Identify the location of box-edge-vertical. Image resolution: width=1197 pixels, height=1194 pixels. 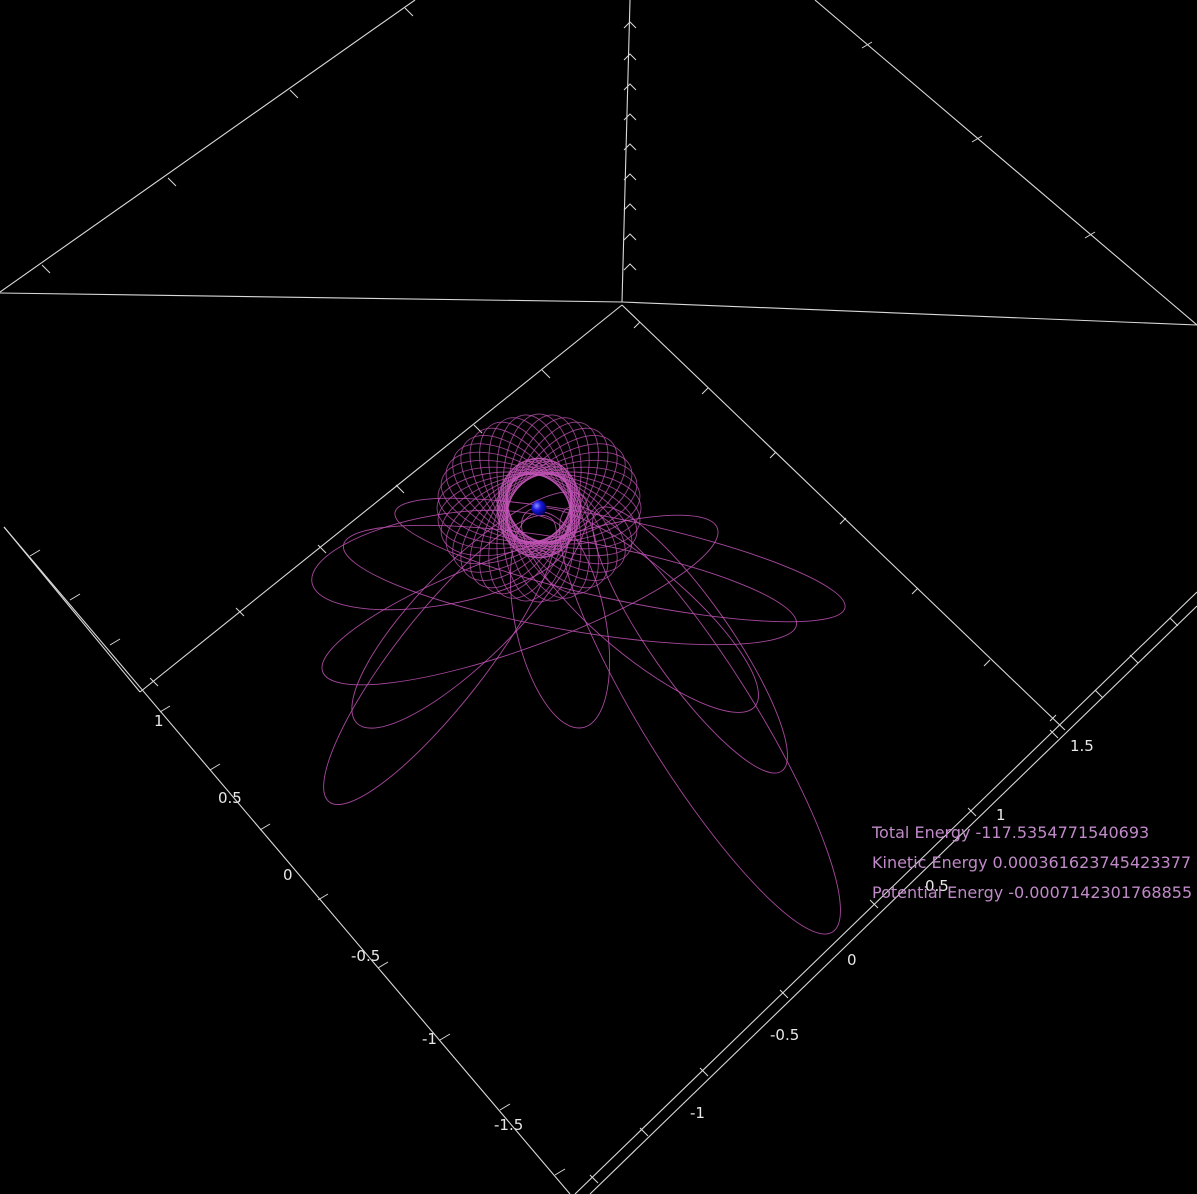
(626, 151).